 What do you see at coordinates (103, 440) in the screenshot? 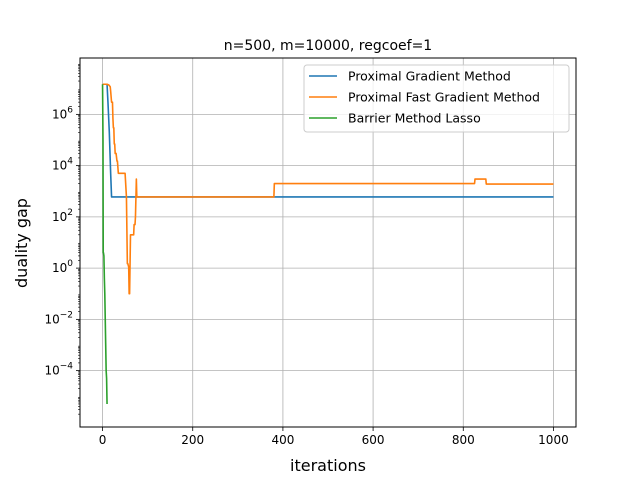
I see `x-tick-label: 0` at bounding box center [103, 440].